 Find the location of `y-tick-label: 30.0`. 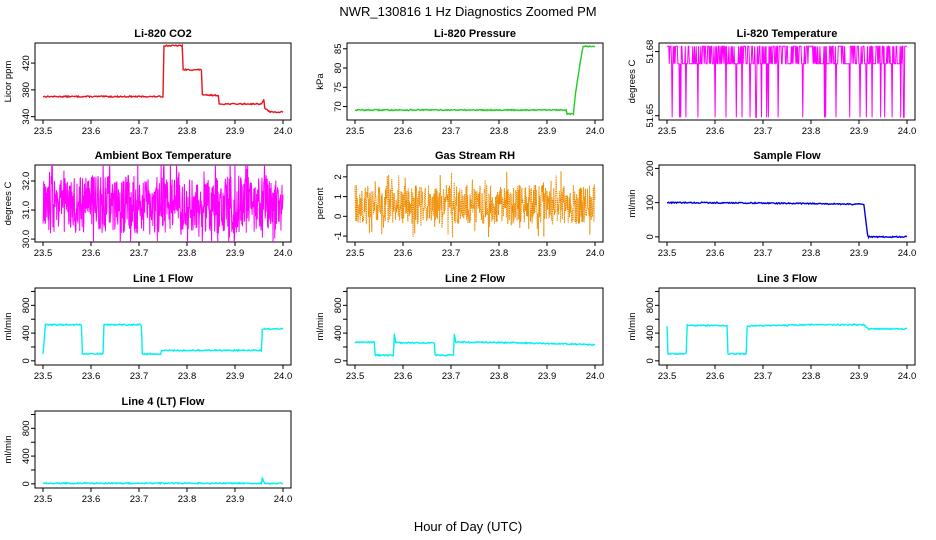

y-tick-label: 30.0 is located at coordinates (26, 239).